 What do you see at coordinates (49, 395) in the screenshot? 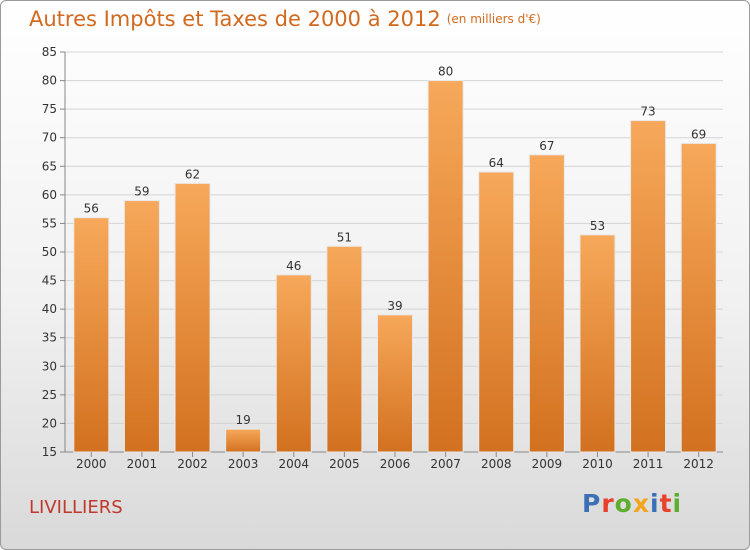
I see `y-tick-label: 25` at bounding box center [49, 395].